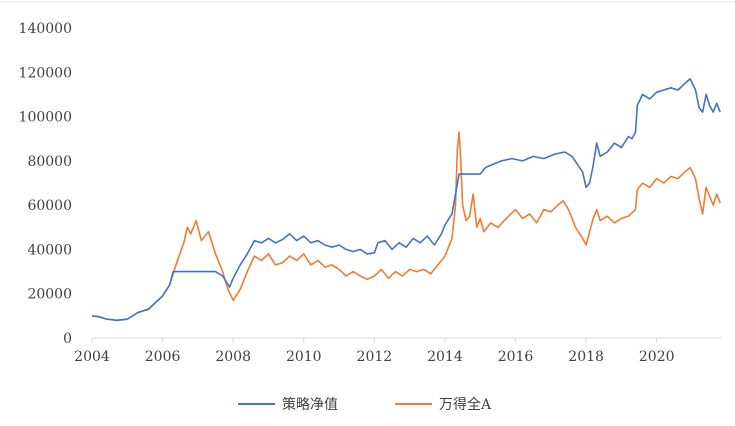 The height and width of the screenshot is (426, 735). What do you see at coordinates (445, 357) in the screenshot?
I see `x-tick-label: 2014` at bounding box center [445, 357].